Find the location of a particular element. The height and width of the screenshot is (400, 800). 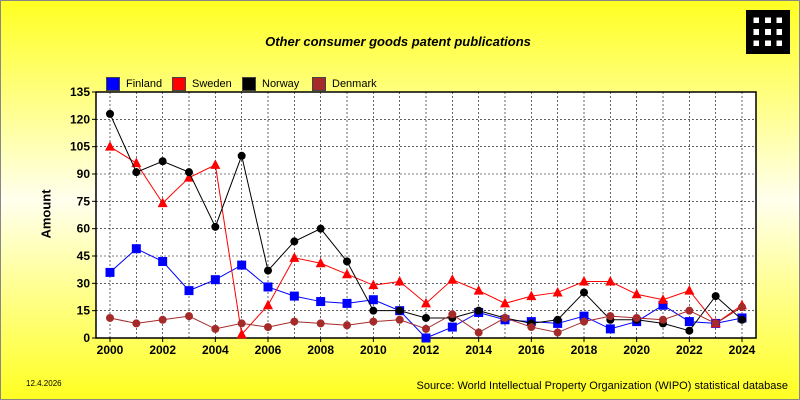

point-norway-2007 is located at coordinates (294, 241).